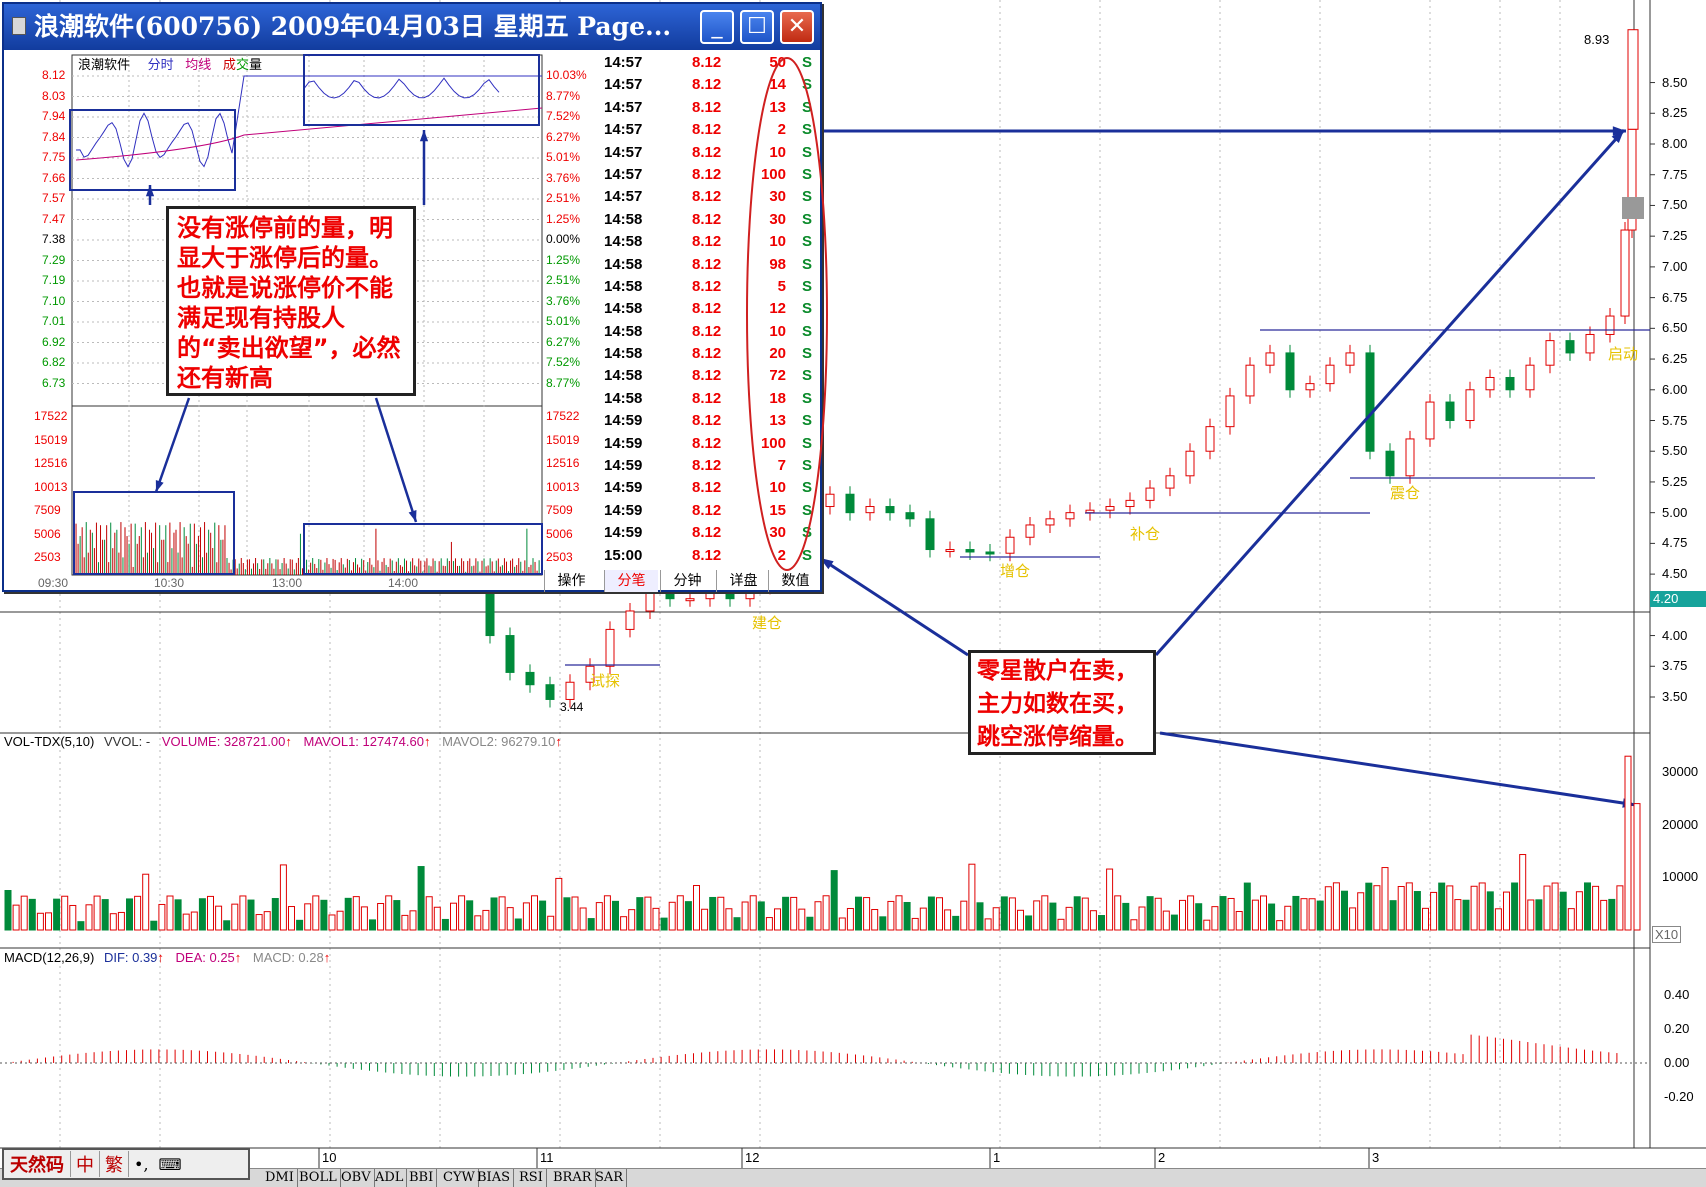  What do you see at coordinates (712, 421) in the screenshot?
I see `tick-row: 14:59 8.12 13 S` at bounding box center [712, 421].